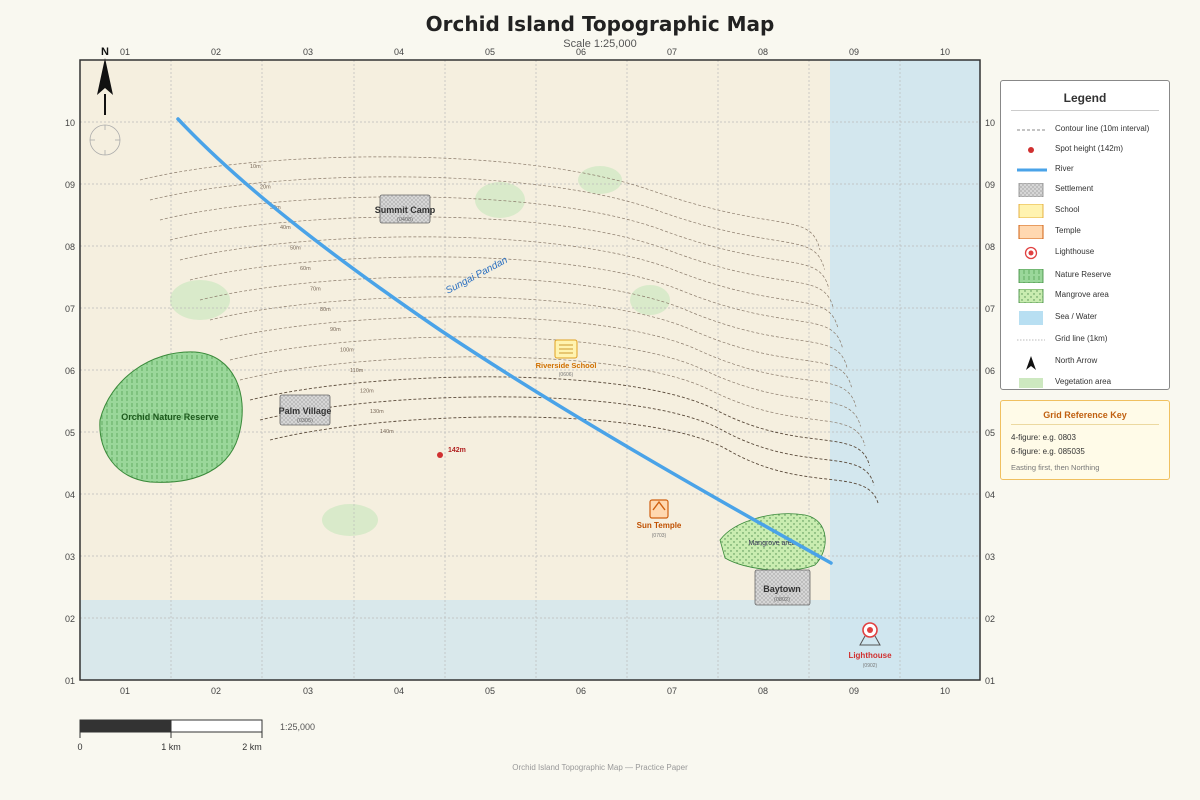 The height and width of the screenshot is (800, 1200). Describe the element at coordinates (255, 167) in the screenshot. I see `contour-label: 10m` at that location.